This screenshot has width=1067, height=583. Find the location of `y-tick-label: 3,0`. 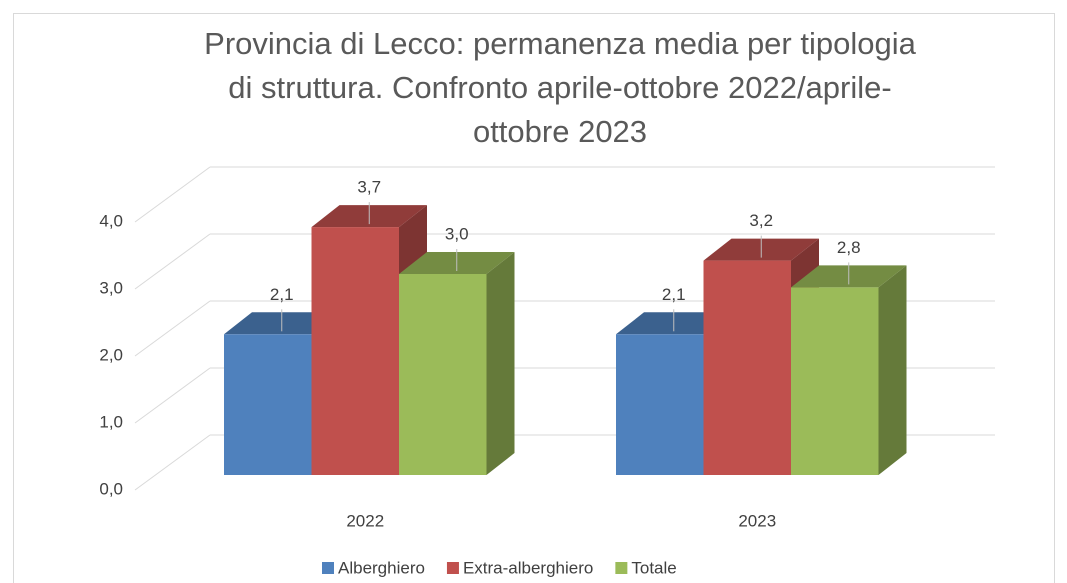

y-tick-label: 3,0 is located at coordinates (111, 287).